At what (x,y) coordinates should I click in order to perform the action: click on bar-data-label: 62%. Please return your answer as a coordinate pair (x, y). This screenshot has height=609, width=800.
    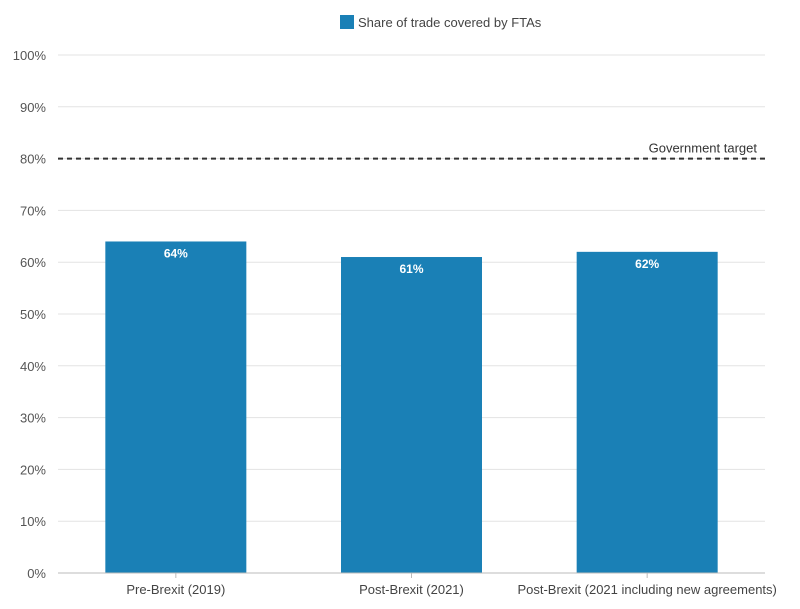
    Looking at the image, I should click on (647, 264).